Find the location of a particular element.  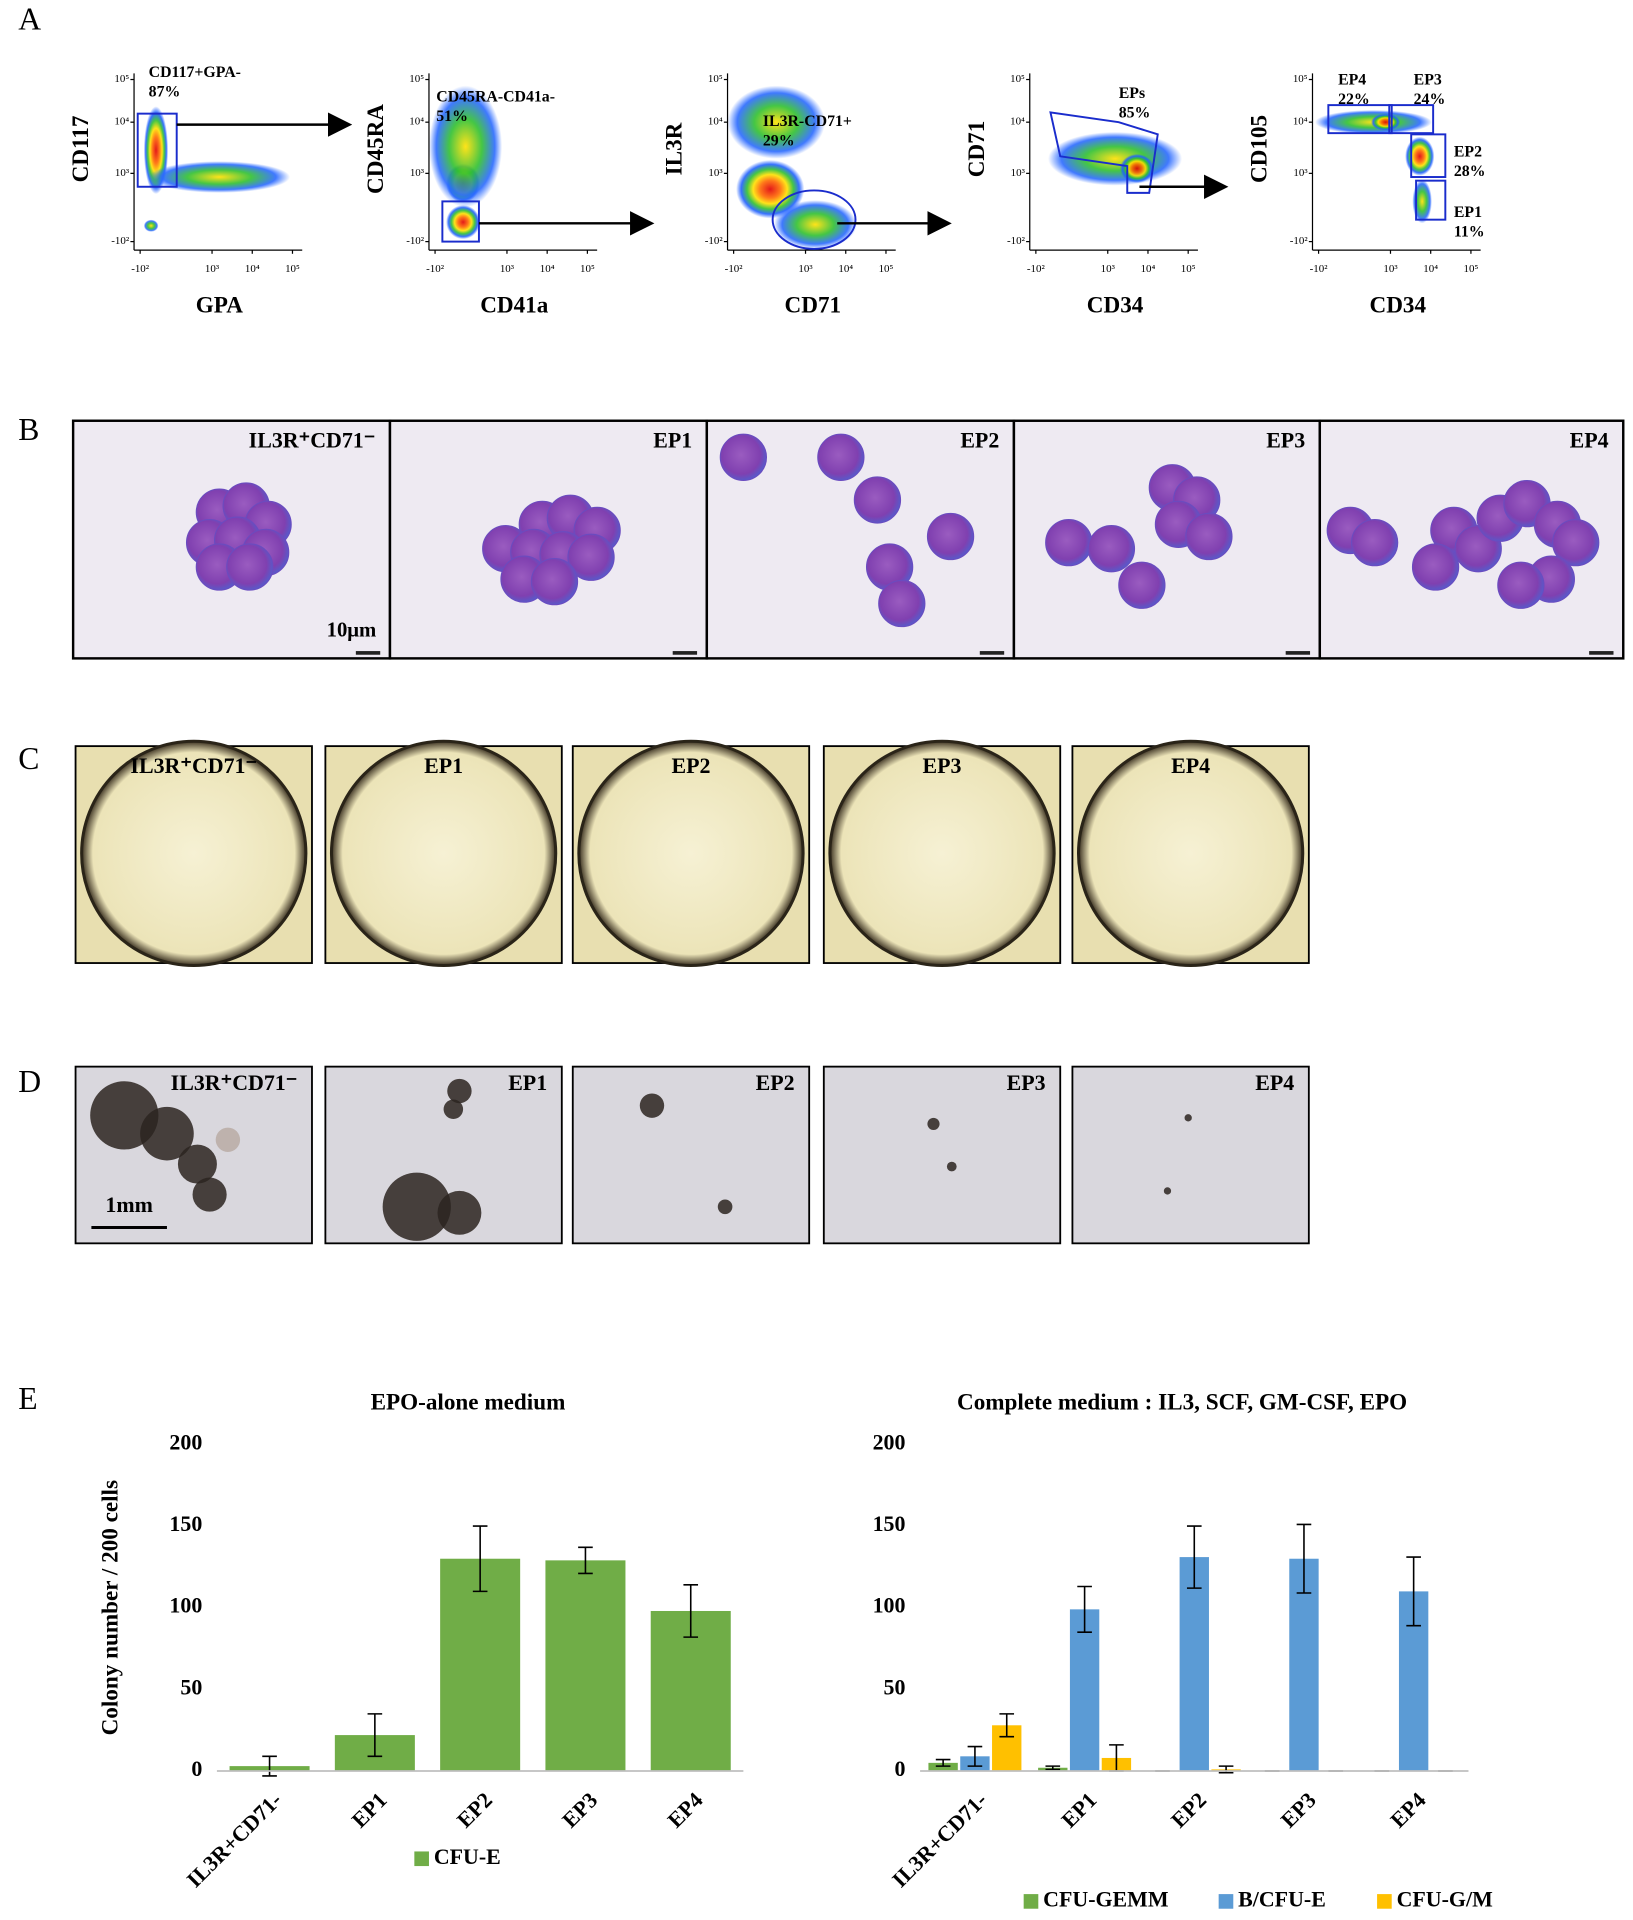

scale-bar-label: 10μm is located at coordinates (352, 630).